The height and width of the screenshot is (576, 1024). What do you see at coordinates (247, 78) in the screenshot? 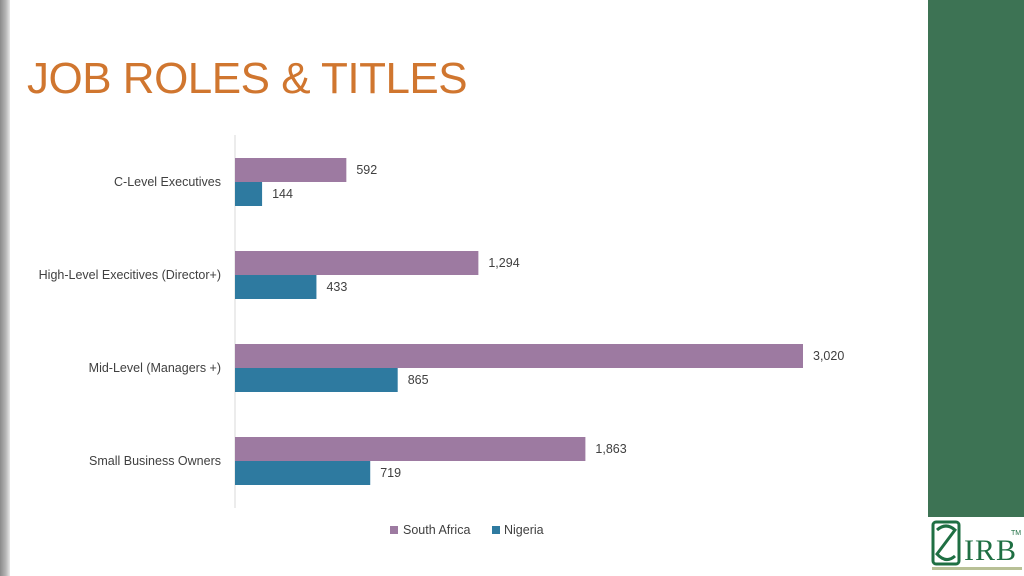
I see `slide-title: JOB ROLES & TITLES` at bounding box center [247, 78].